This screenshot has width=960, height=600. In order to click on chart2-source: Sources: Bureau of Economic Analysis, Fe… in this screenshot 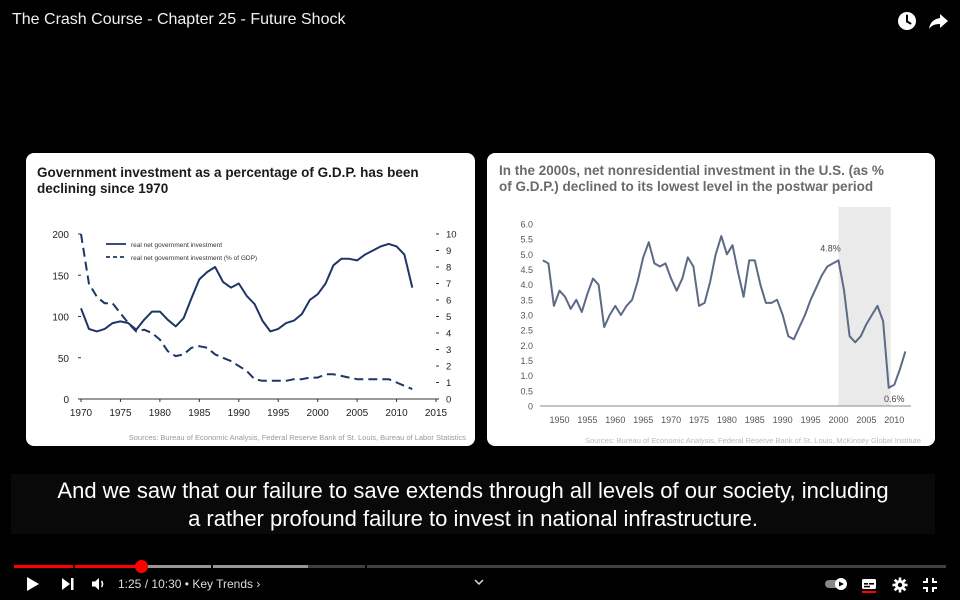, I will do `click(753, 440)`.